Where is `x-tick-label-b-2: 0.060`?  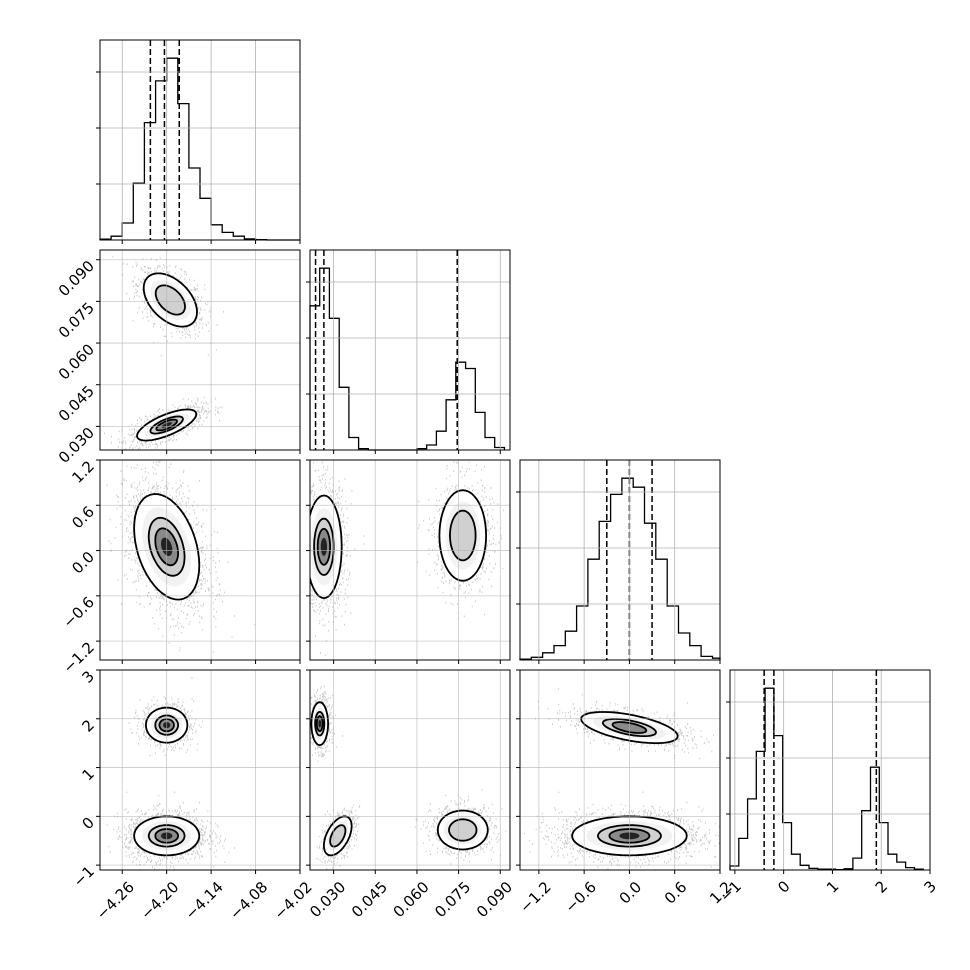
x-tick-label-b-2: 0.060 is located at coordinates (411, 899).